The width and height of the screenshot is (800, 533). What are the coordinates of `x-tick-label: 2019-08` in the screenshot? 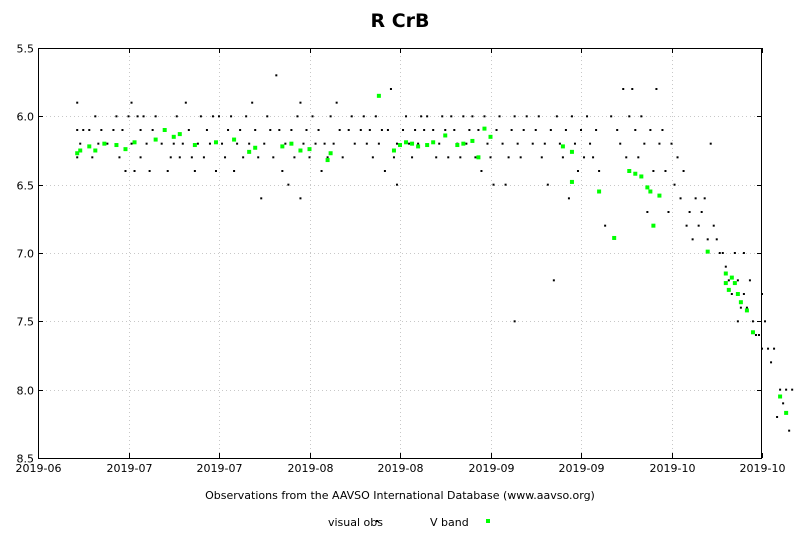 It's located at (401, 468).